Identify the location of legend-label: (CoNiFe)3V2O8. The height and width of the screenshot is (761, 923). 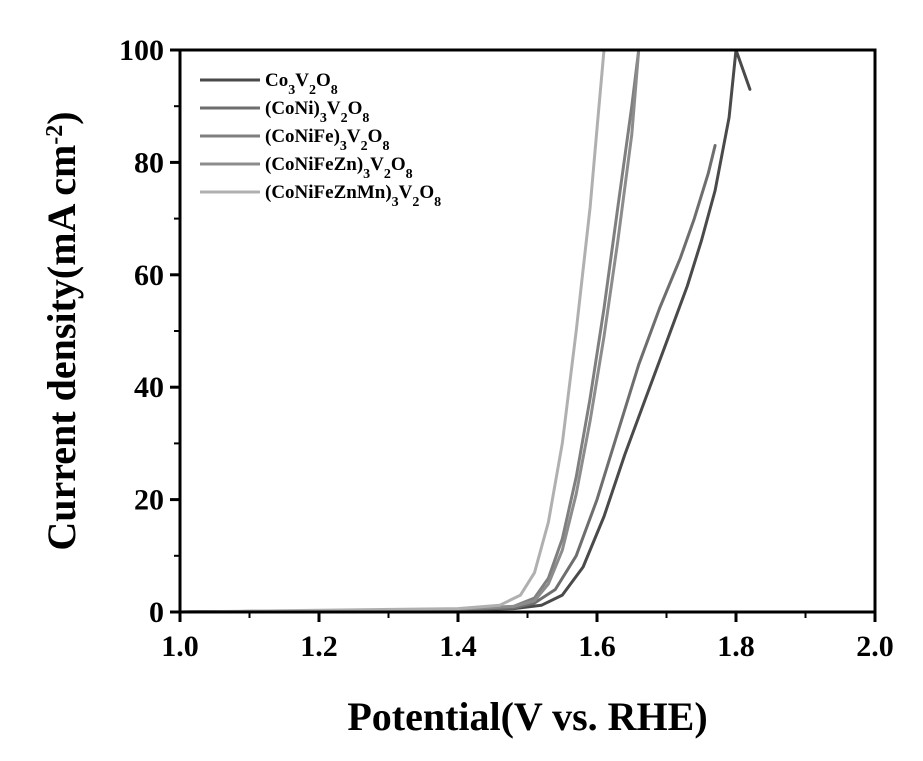
(327, 140).